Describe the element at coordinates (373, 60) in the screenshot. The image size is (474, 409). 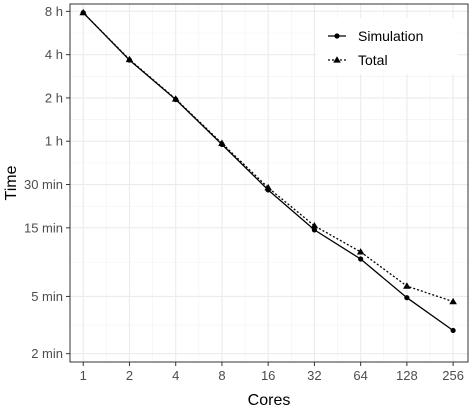
I see `legend-total-label: Total` at that location.